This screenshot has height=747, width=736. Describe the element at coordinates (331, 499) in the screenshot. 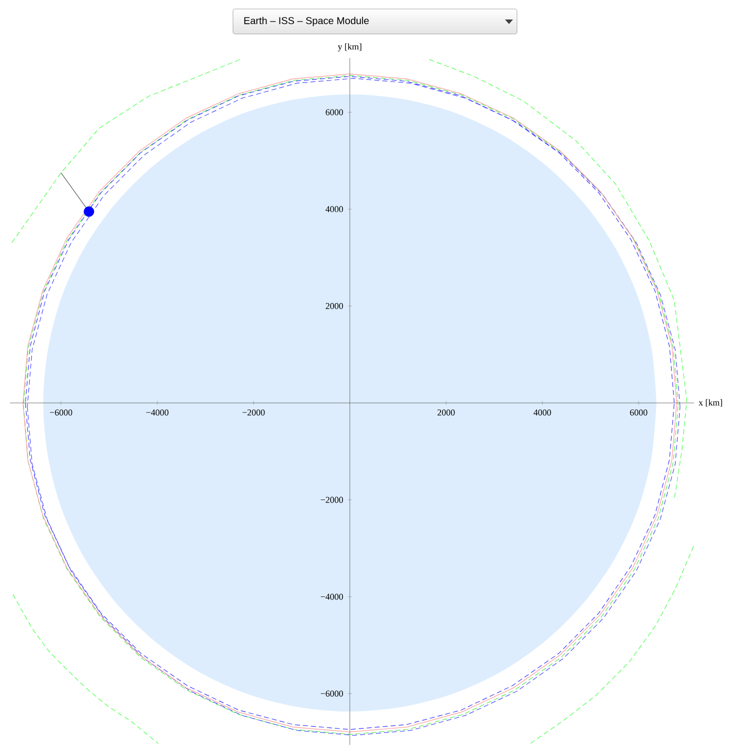

I see `y-tick-label: −2000` at that location.